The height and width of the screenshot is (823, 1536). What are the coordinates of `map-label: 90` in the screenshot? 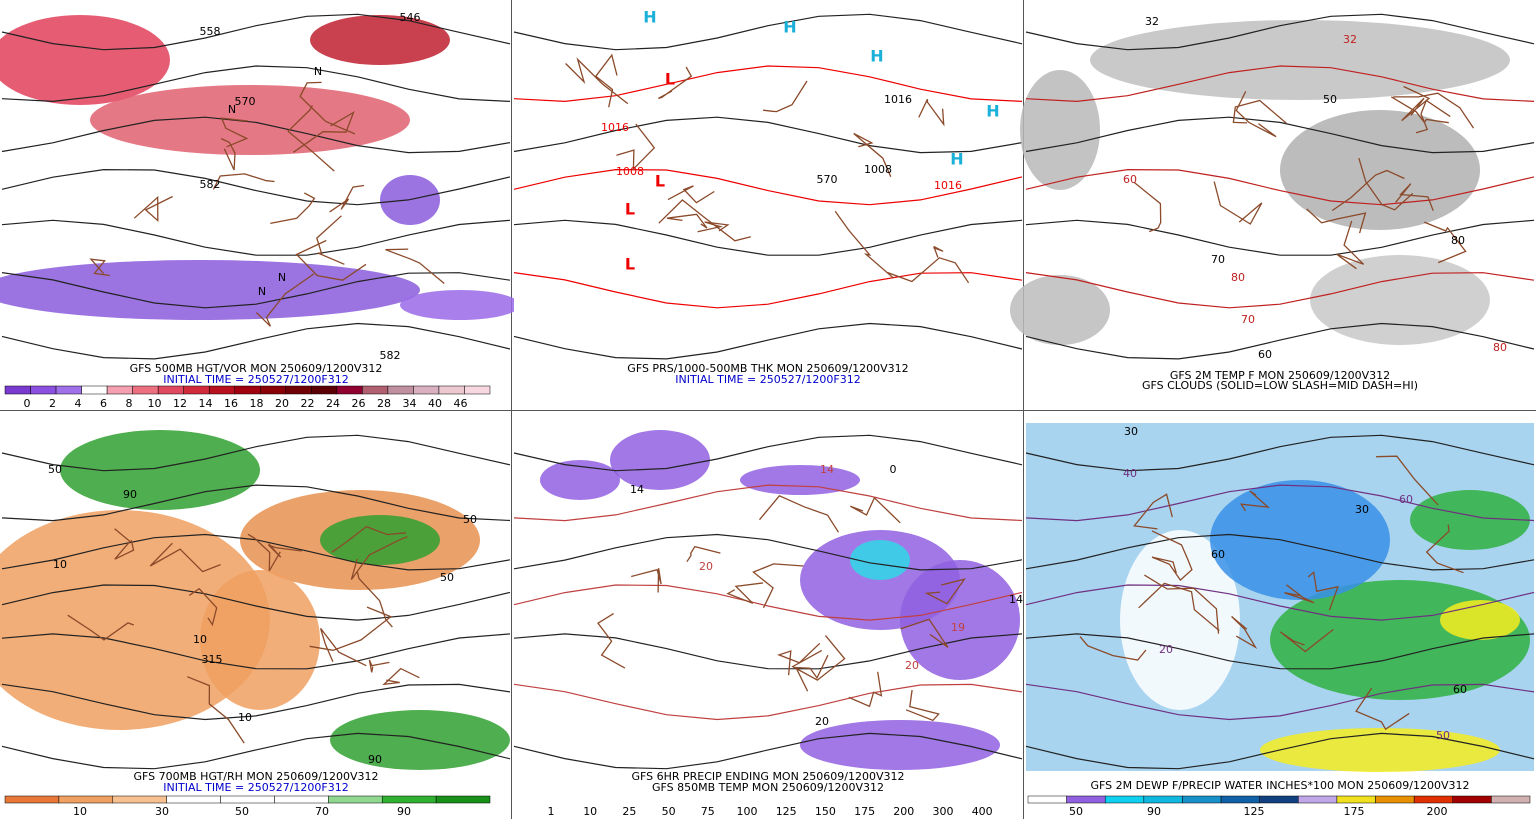 It's located at (375, 759).